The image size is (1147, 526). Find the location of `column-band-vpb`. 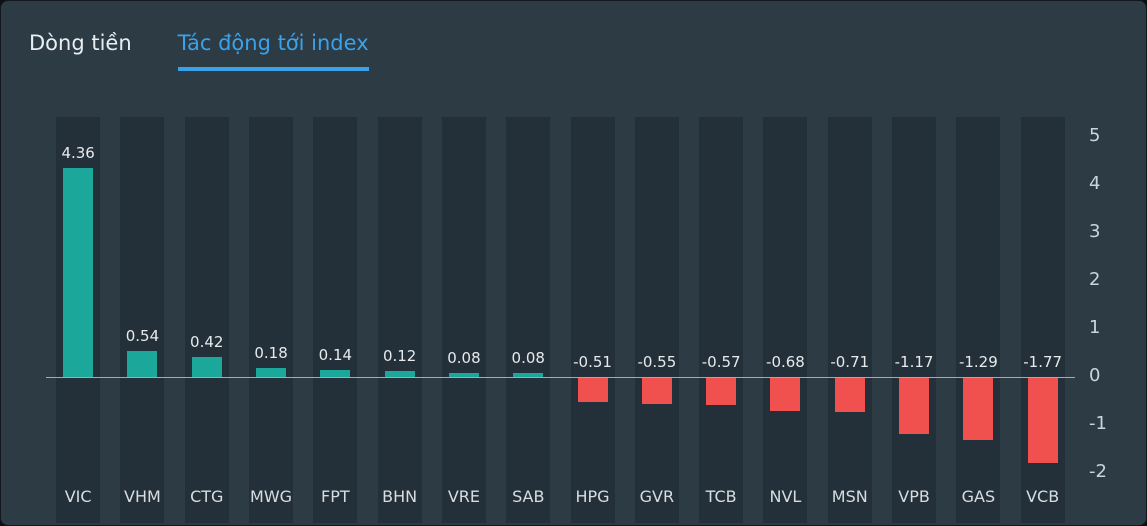

column-band-vpb is located at coordinates (914, 320).